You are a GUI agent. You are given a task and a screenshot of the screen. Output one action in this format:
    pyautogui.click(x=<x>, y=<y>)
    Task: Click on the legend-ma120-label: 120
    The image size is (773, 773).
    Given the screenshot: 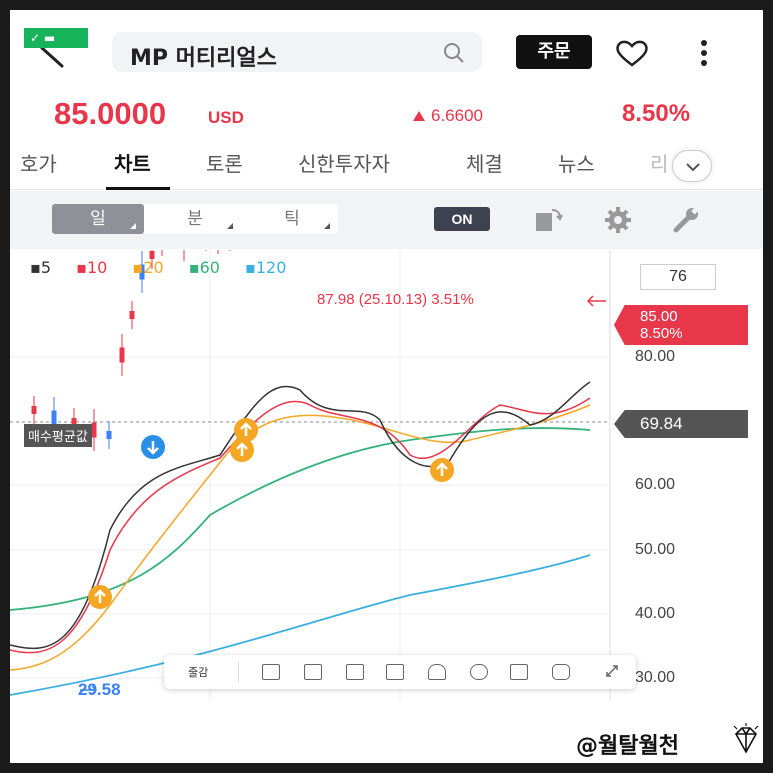 What is the action you would take?
    pyautogui.click(x=271, y=267)
    